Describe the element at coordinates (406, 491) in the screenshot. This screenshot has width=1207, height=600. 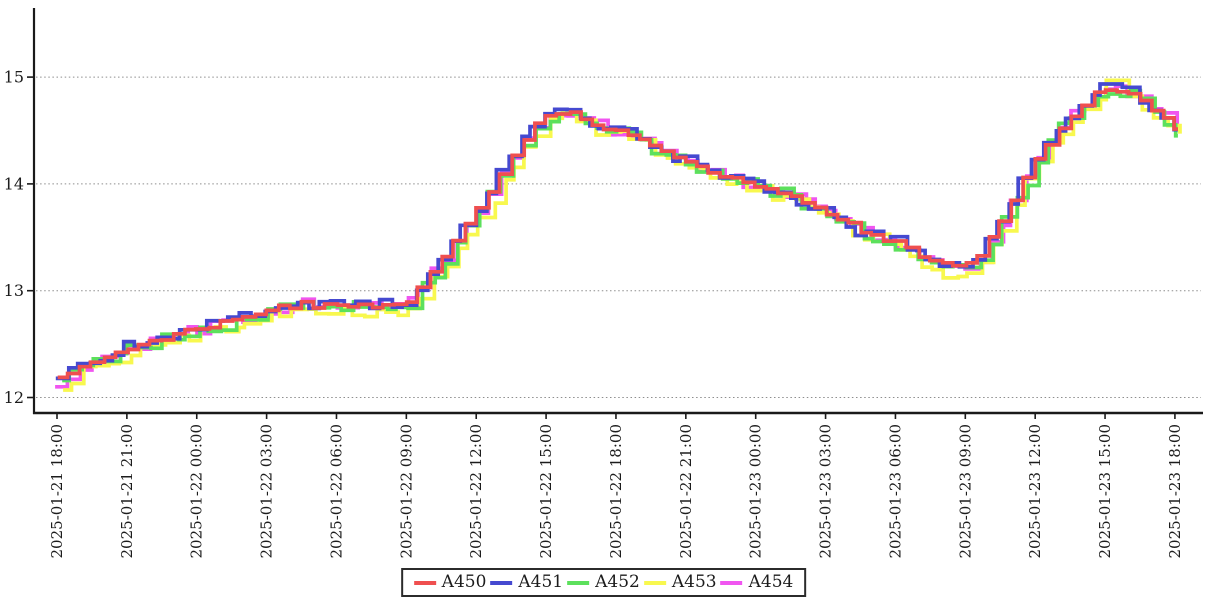
I see `x-tick-label-5: 2025-01-22 09:00` at that location.